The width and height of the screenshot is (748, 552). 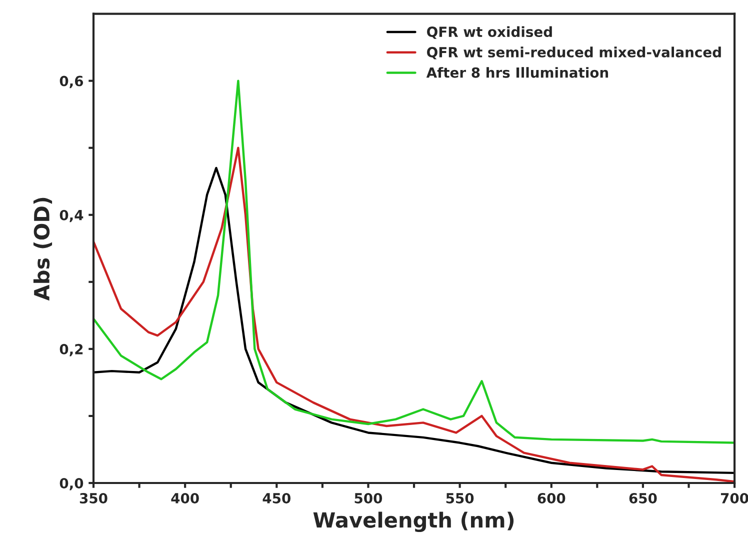 What do you see at coordinates (460, 498) in the screenshot?
I see `x-tick-label: 550` at bounding box center [460, 498].